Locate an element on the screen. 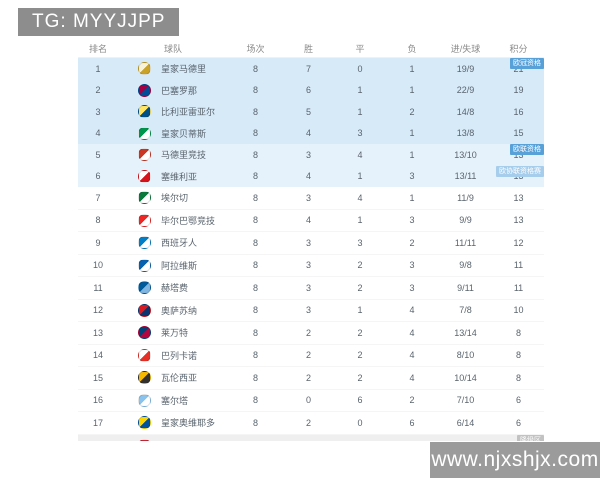 This screenshot has height=480, width=600. points-value: 19 is located at coordinates (518, 90).